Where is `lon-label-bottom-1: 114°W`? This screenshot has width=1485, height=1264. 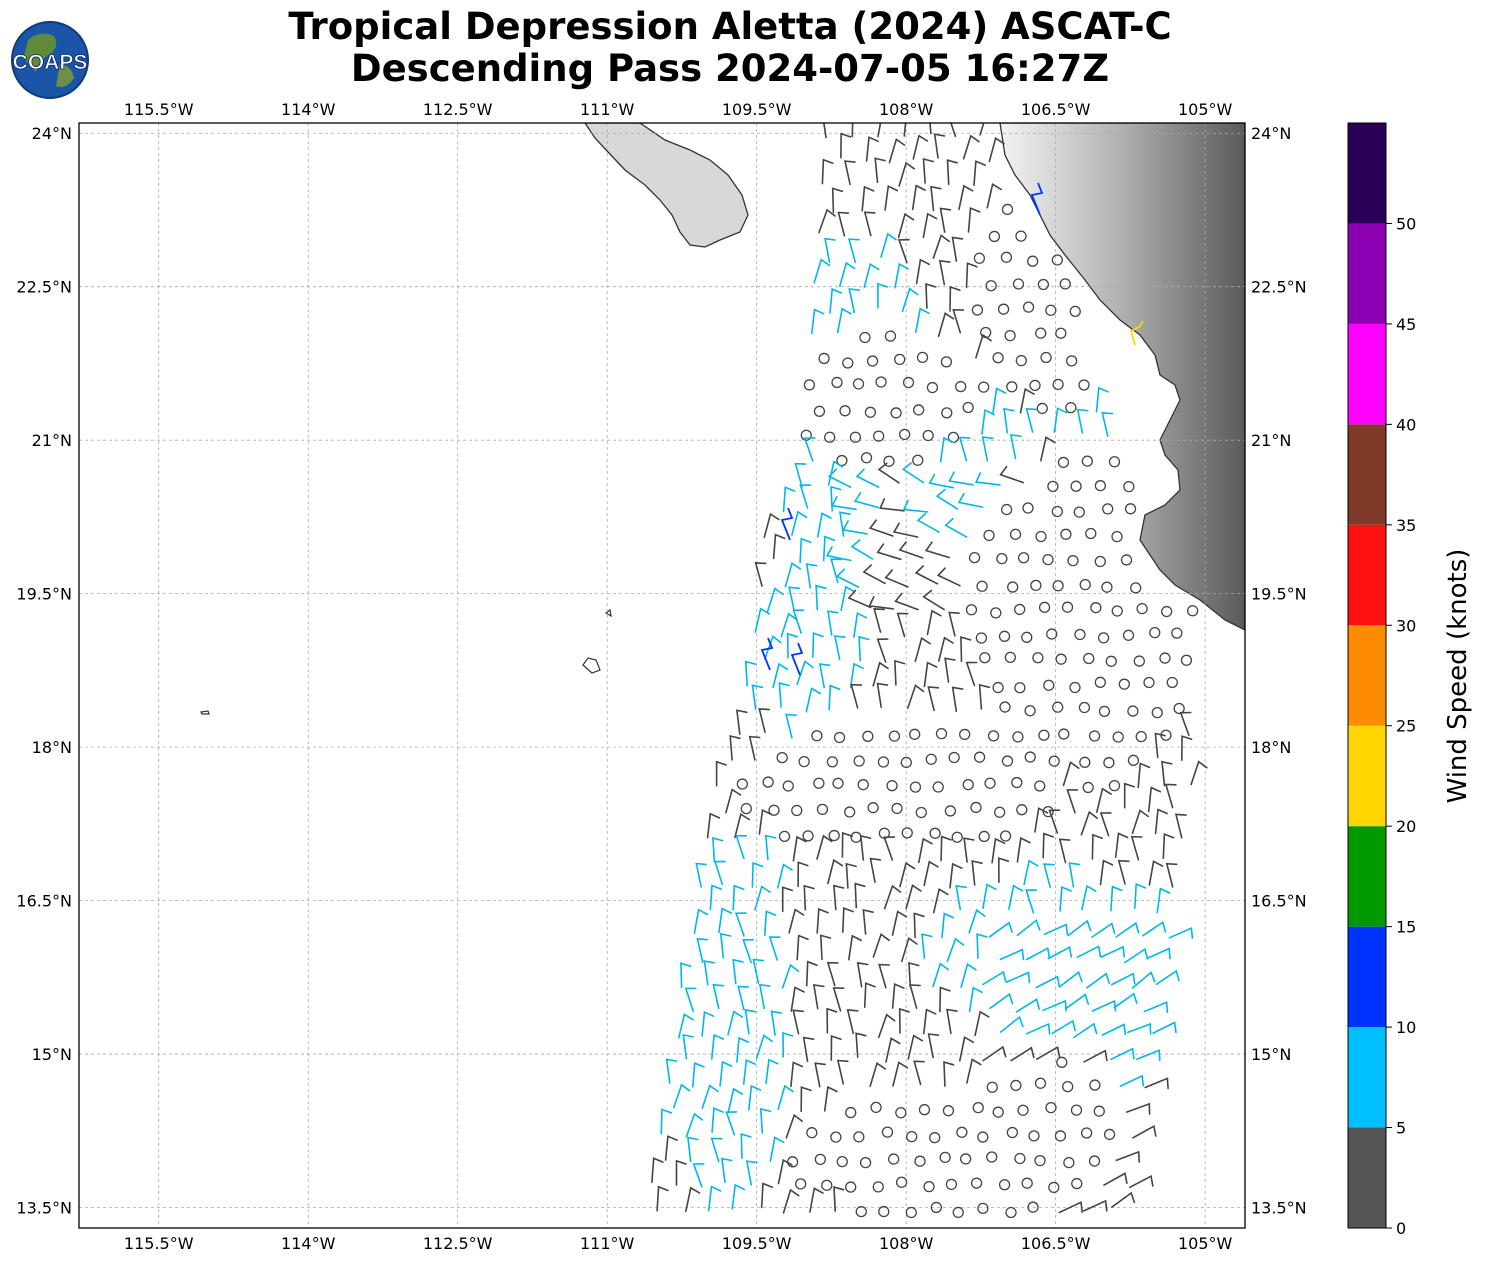 lon-label-bottom-1: 114°W is located at coordinates (308, 1243).